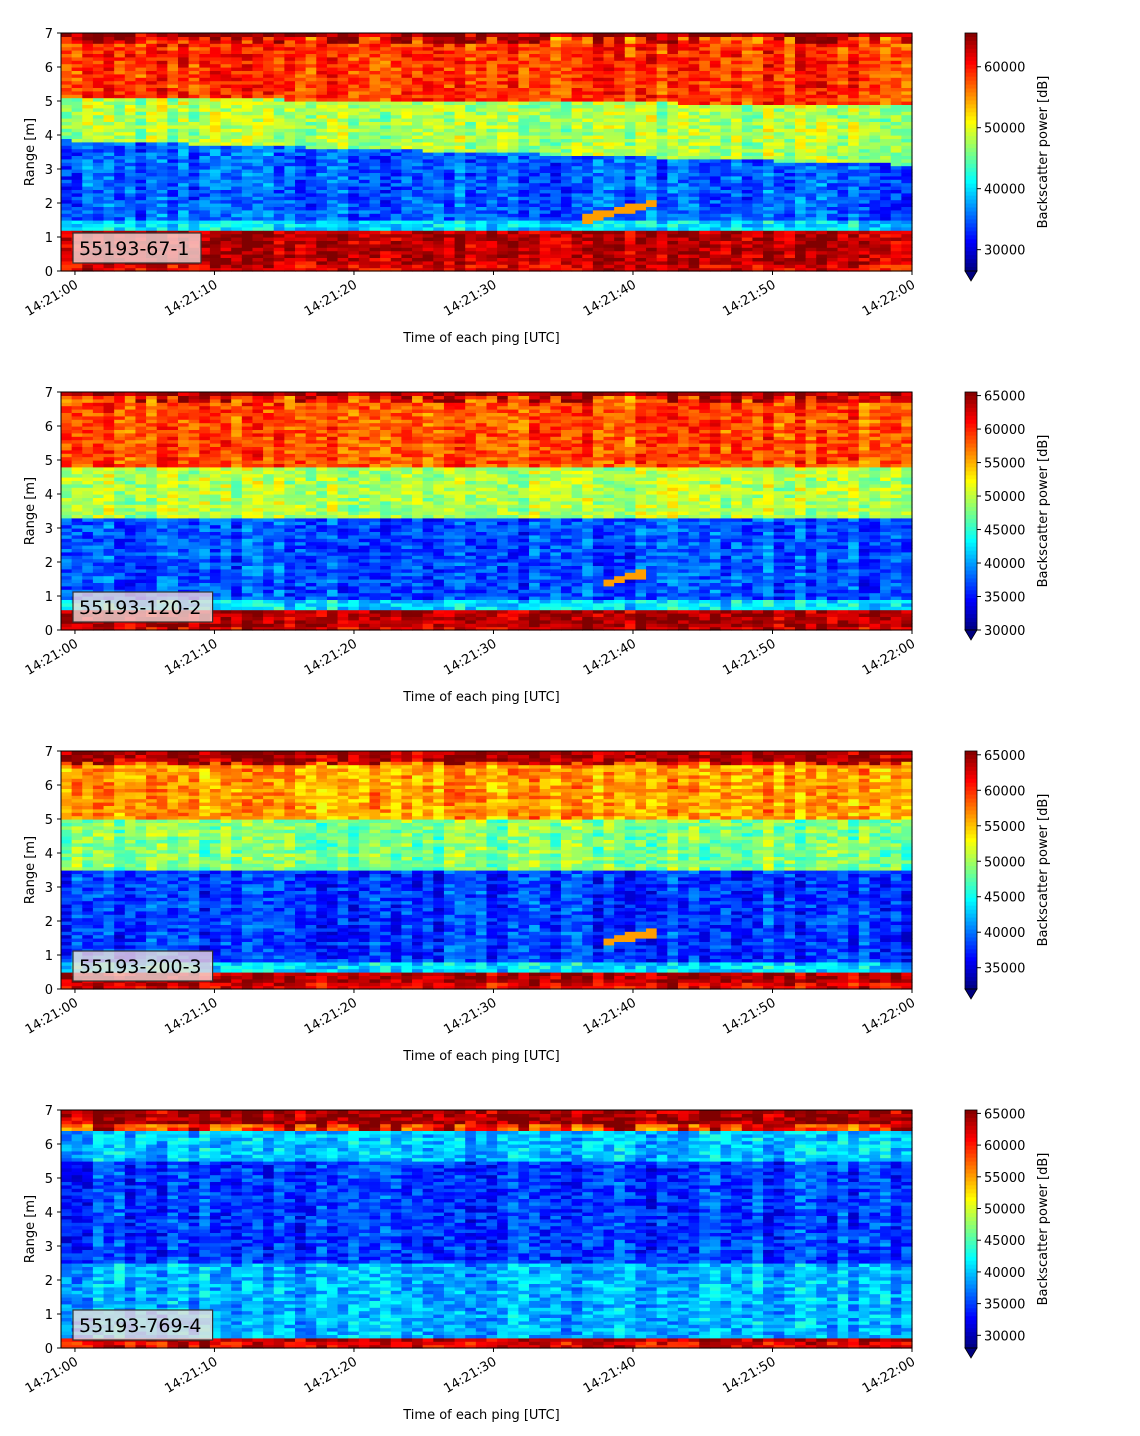  I want to click on series-tag: 55193-120-2, so click(143, 607).